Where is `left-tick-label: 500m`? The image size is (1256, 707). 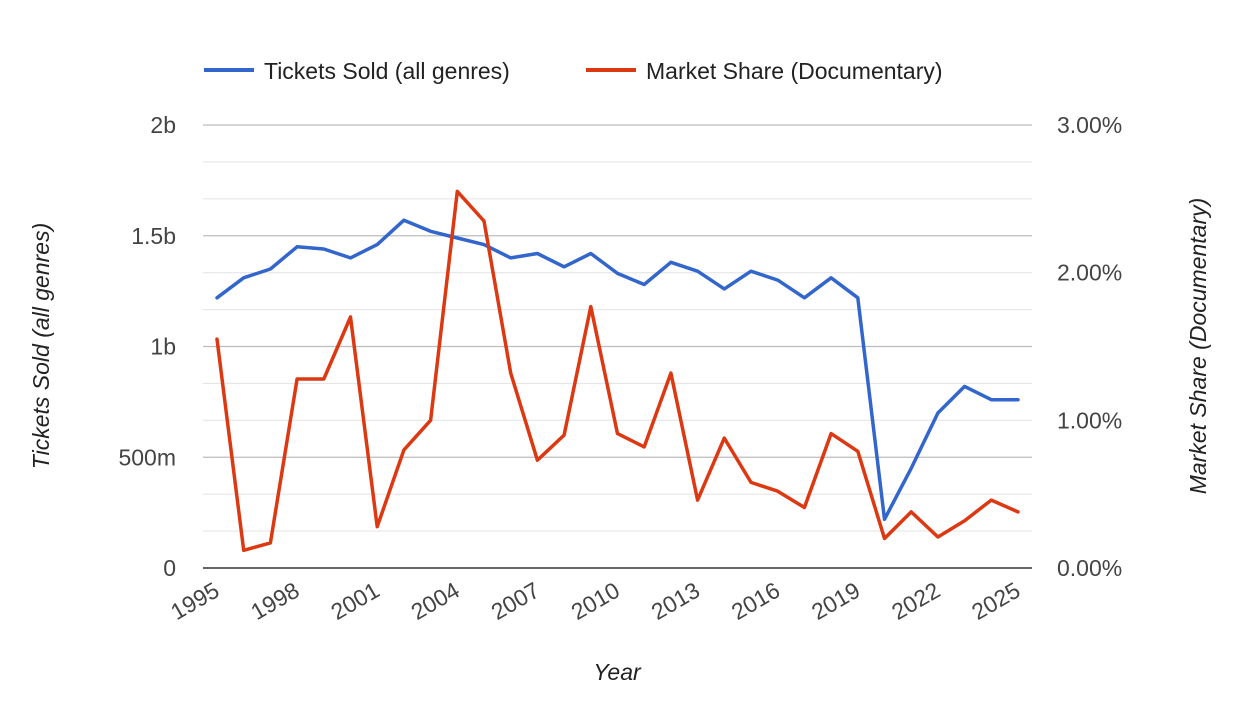 left-tick-label: 500m is located at coordinates (147, 457).